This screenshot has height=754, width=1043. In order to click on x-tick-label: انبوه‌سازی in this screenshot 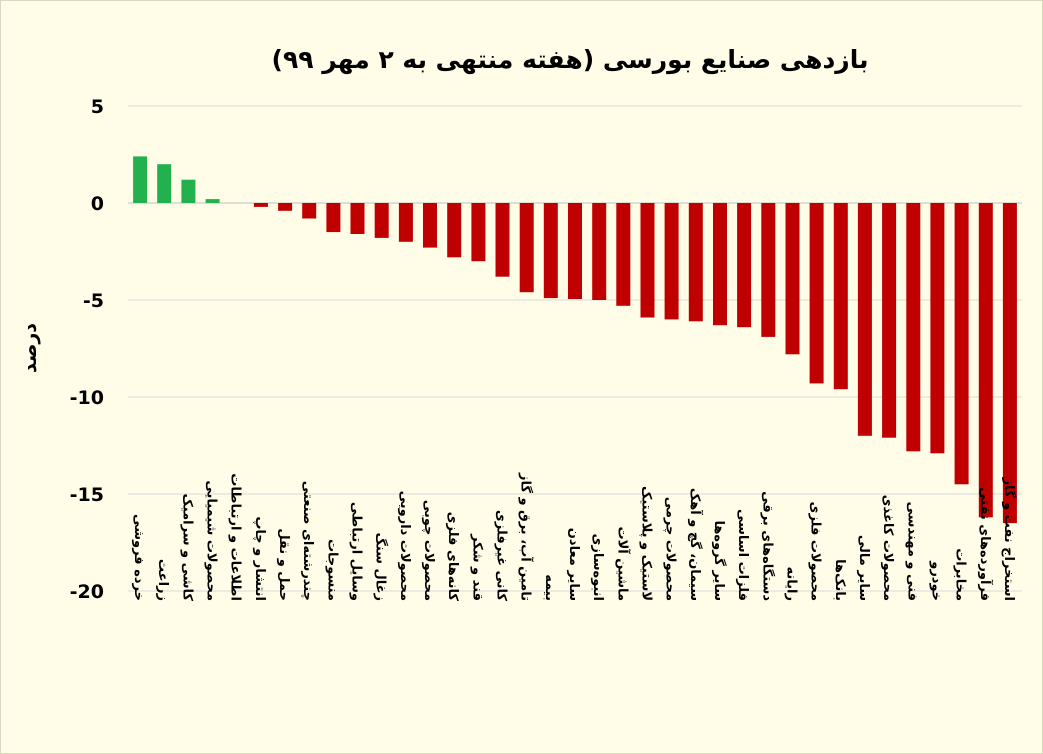, I will do `click(597, 567)`.